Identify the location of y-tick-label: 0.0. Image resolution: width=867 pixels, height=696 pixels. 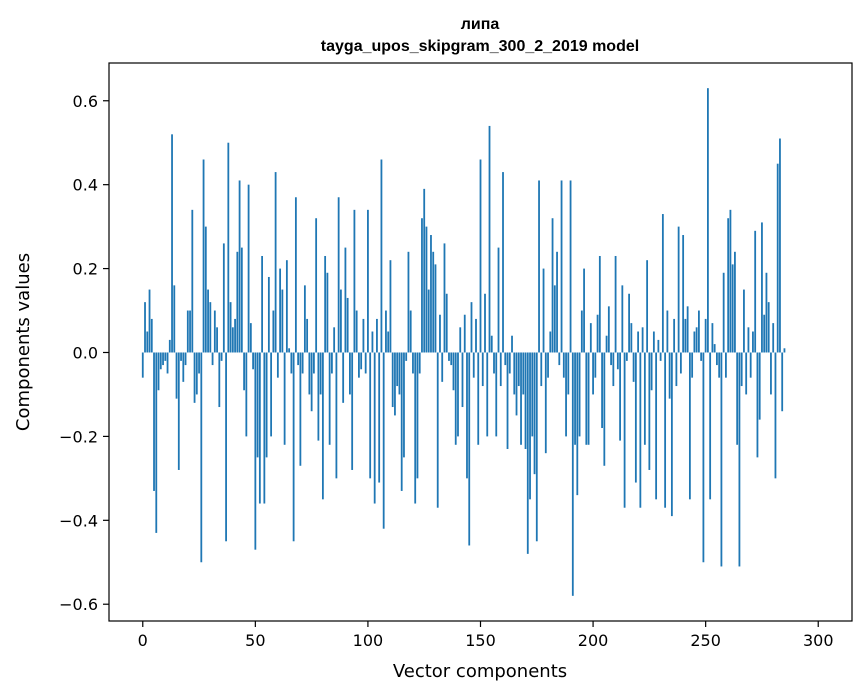
(85, 352).